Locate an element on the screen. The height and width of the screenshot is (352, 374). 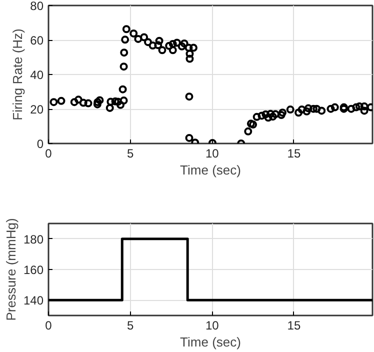
y-tick-label: 0 is located at coordinates (40, 144).